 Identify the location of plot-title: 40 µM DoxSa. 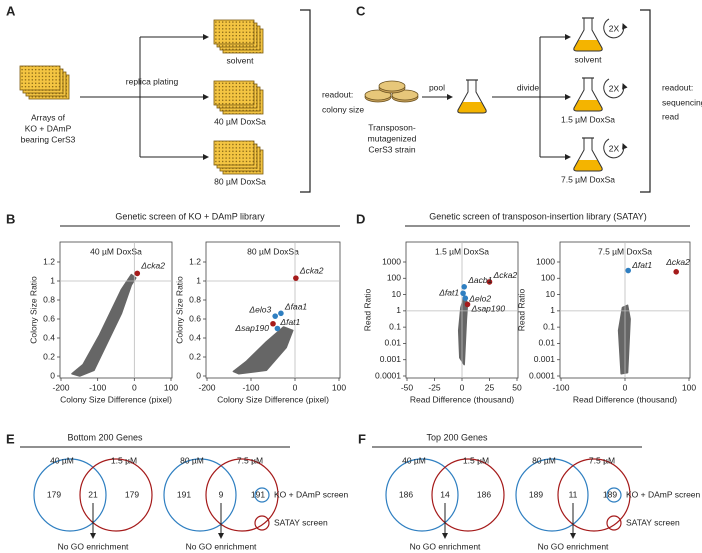
(116, 251).